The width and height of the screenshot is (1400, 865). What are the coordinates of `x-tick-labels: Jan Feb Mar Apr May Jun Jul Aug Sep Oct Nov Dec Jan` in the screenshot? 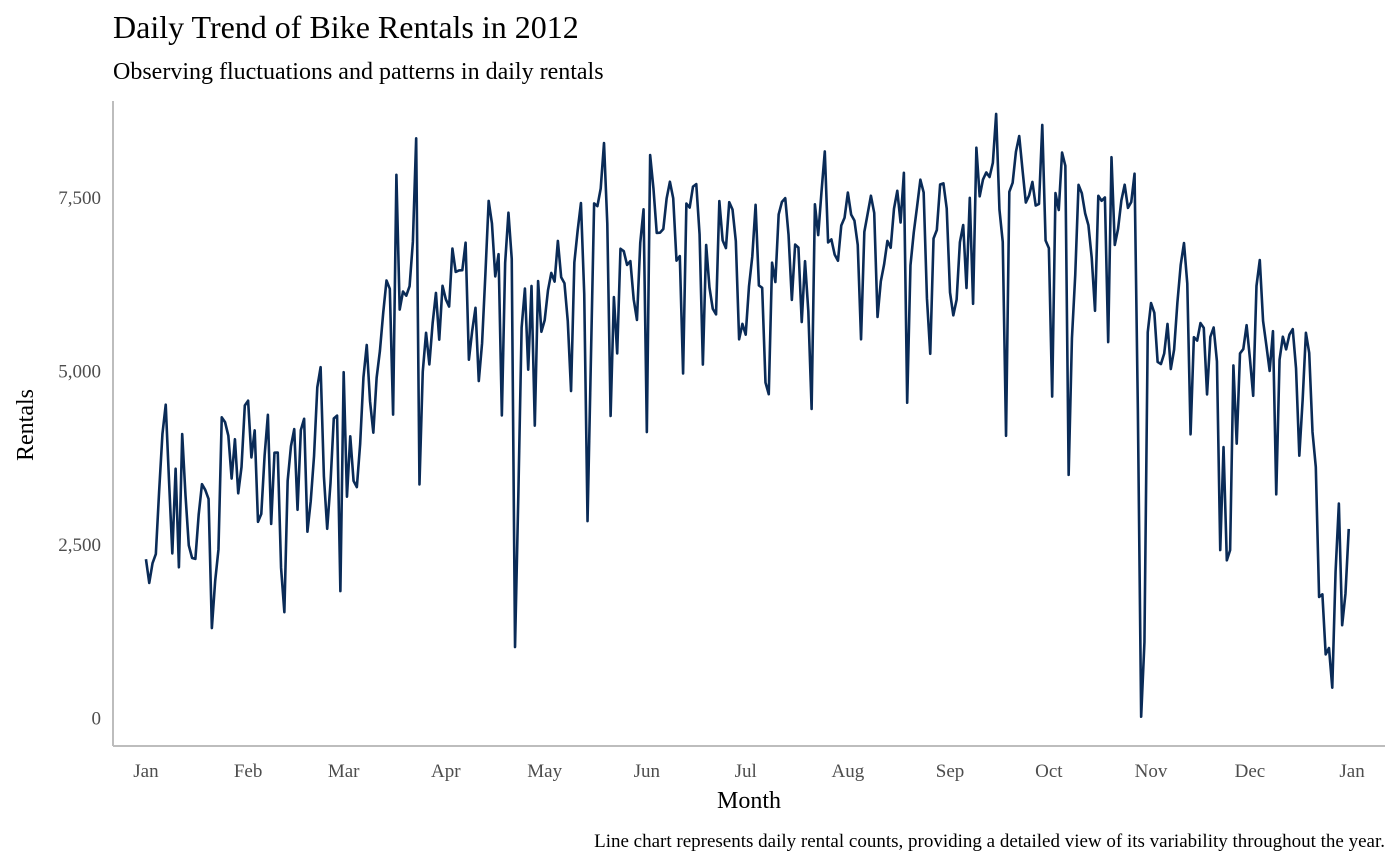 It's located at (749, 771).